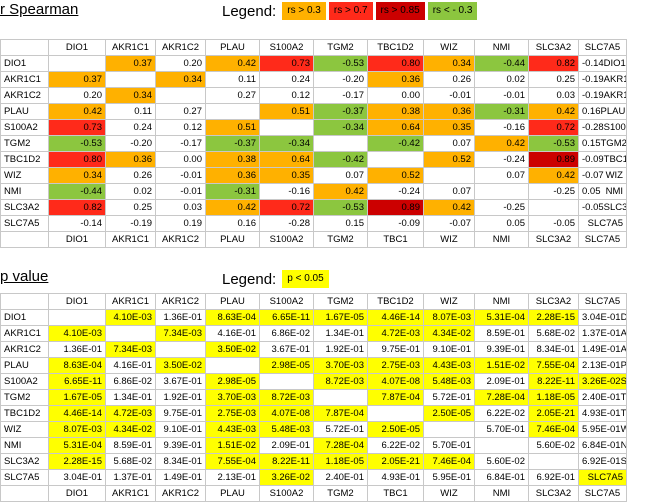  Describe the element at coordinates (24, 79) in the screenshot. I see `row-label: AKR1C1` at that location.